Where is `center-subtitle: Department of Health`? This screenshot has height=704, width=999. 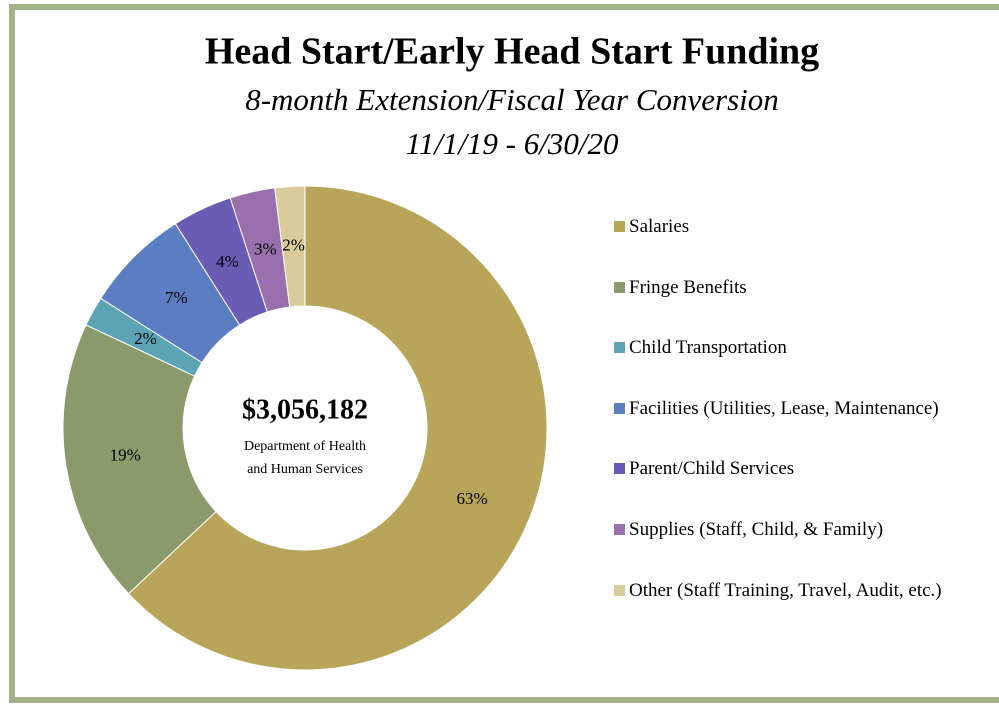
center-subtitle: Department of Health is located at coordinates (305, 446).